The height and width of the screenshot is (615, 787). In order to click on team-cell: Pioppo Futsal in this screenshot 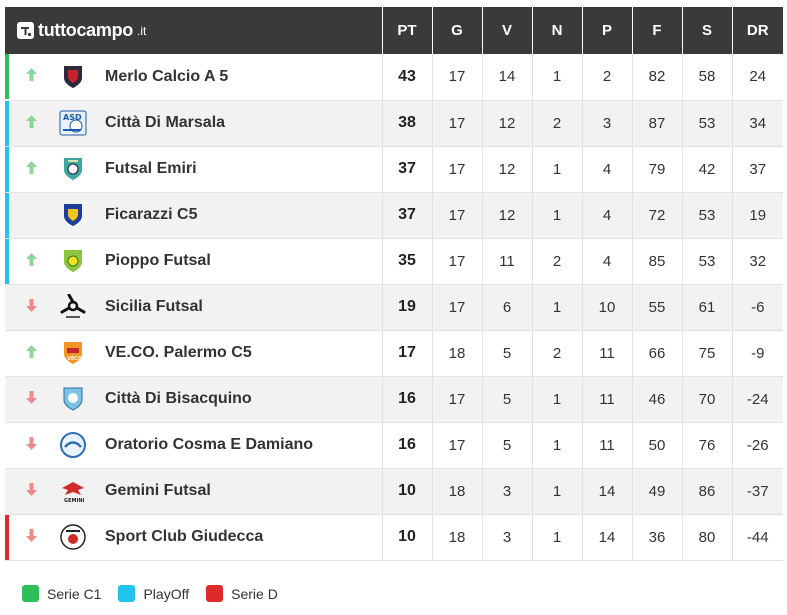, I will do `click(194, 261)`.